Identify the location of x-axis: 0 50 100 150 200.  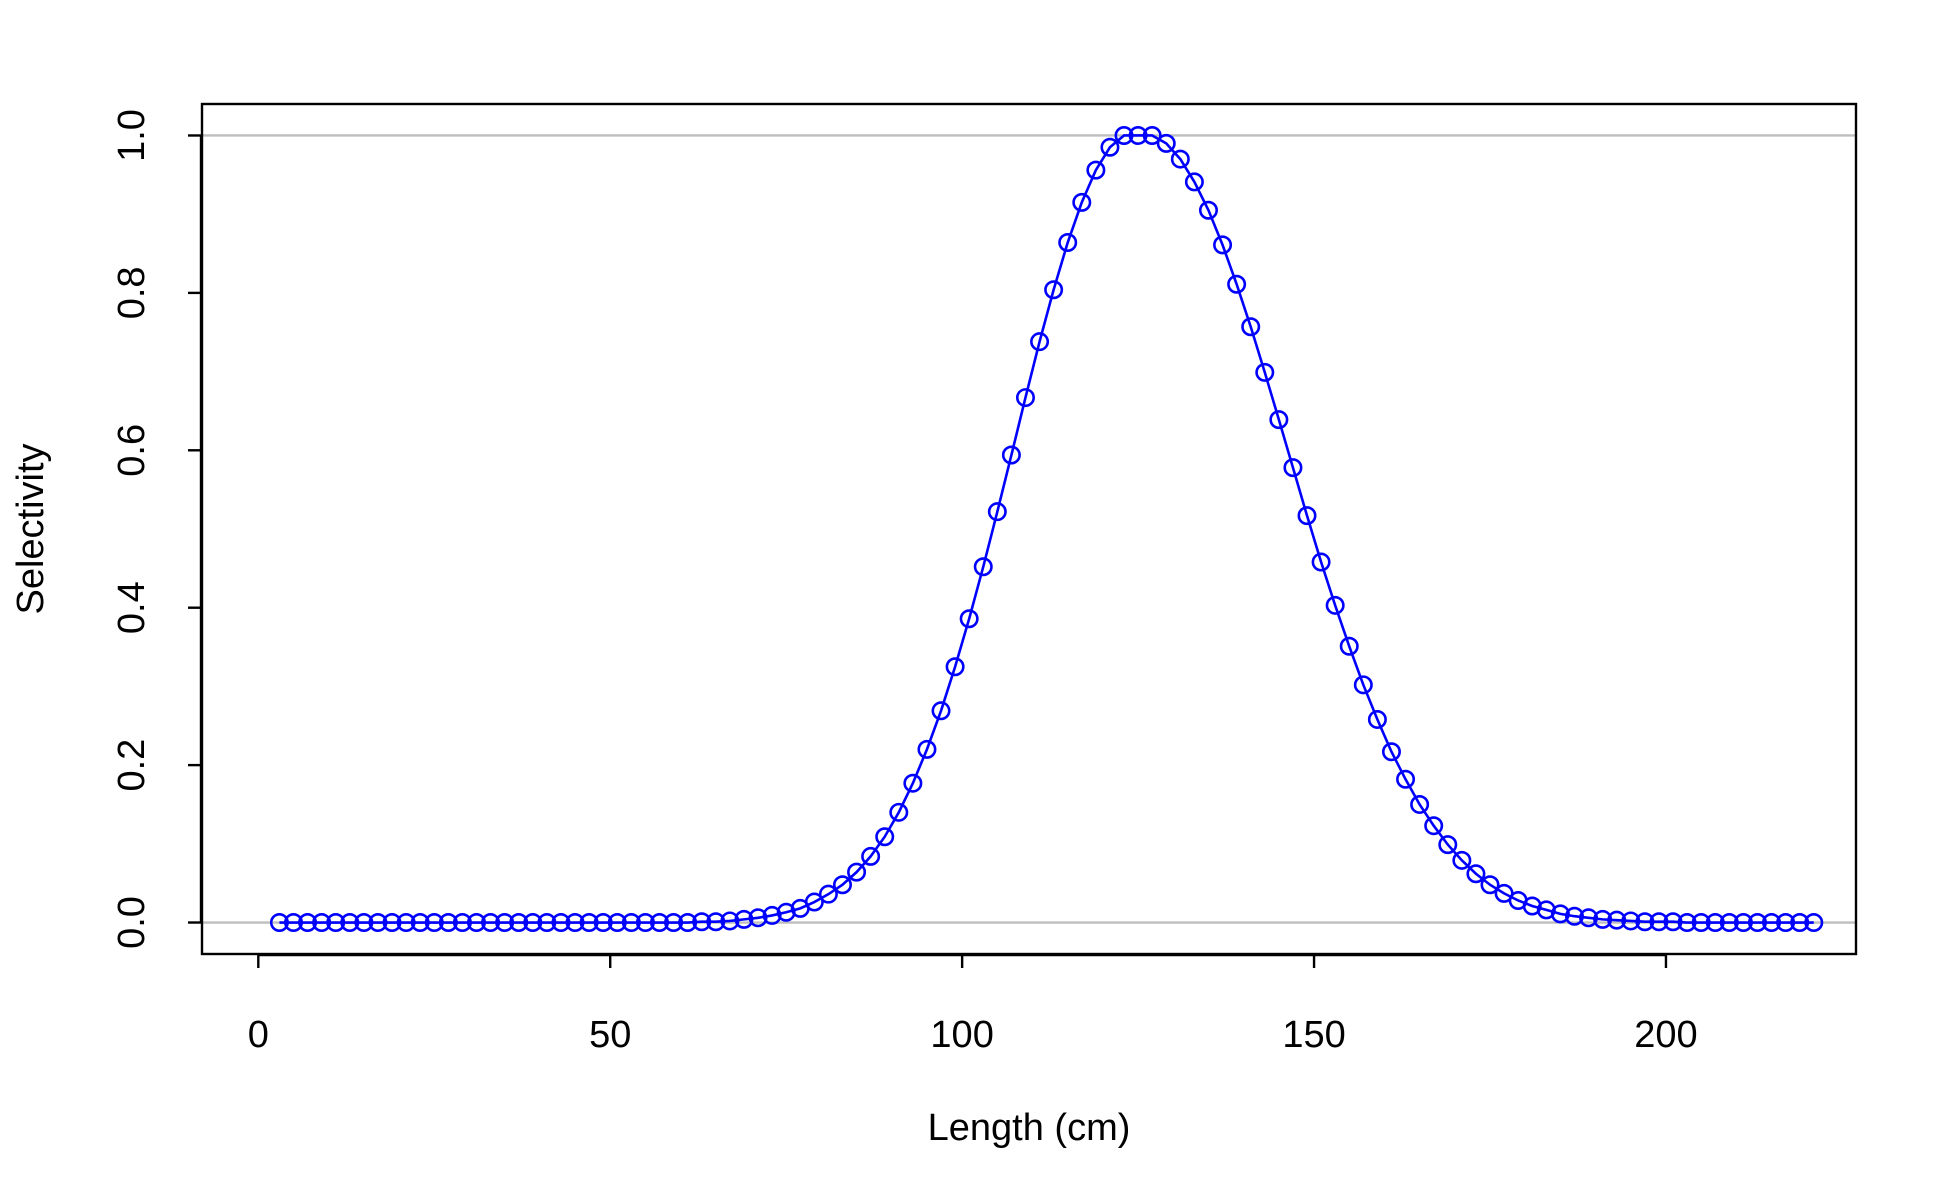
(973, 1004).